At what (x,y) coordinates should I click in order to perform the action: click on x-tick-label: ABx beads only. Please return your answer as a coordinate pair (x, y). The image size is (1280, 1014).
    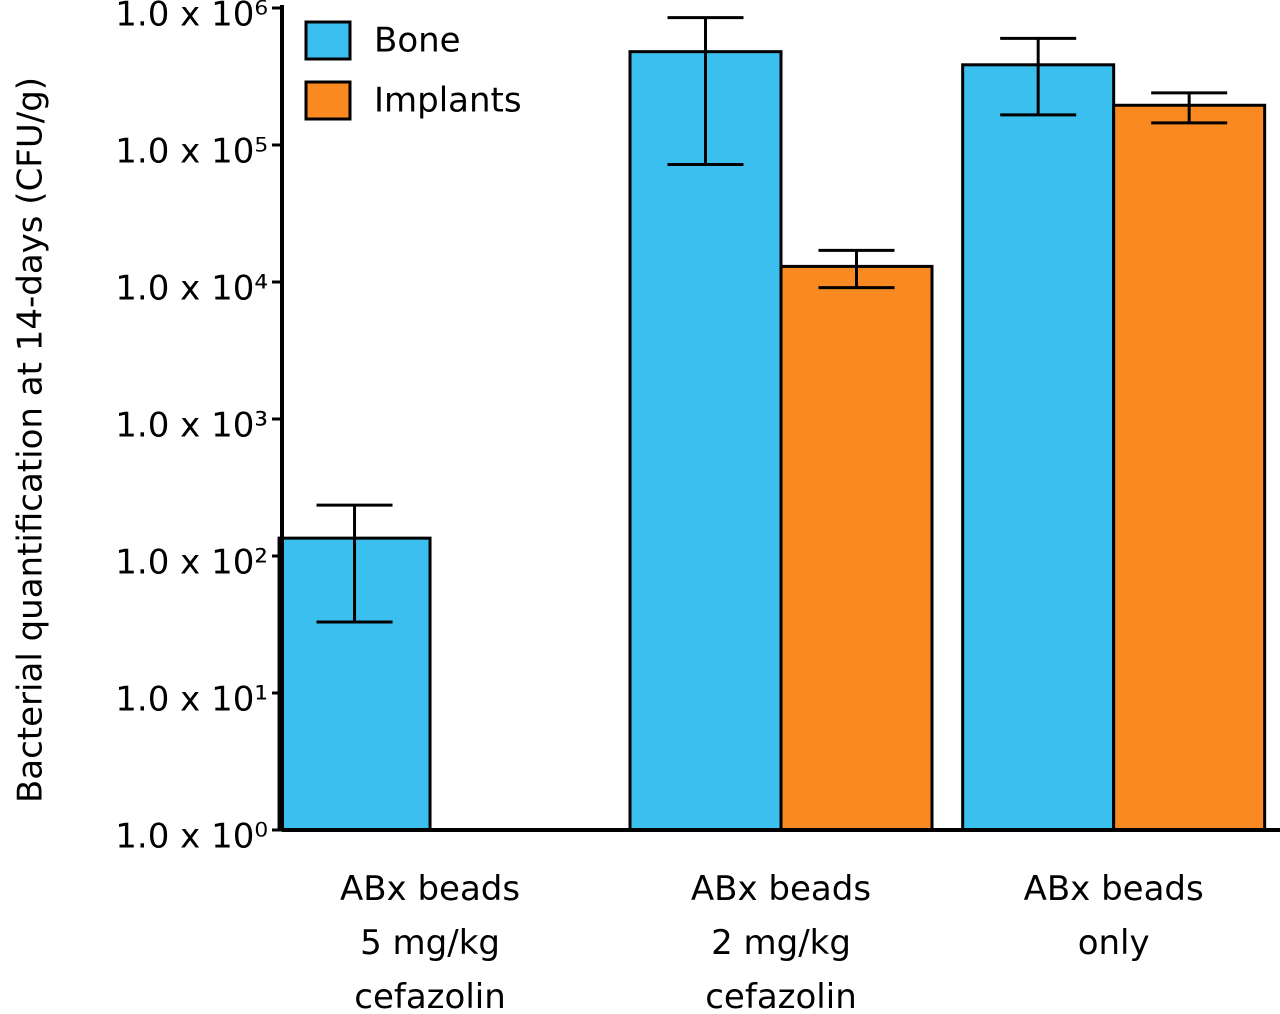
    Looking at the image, I should click on (1113, 916).